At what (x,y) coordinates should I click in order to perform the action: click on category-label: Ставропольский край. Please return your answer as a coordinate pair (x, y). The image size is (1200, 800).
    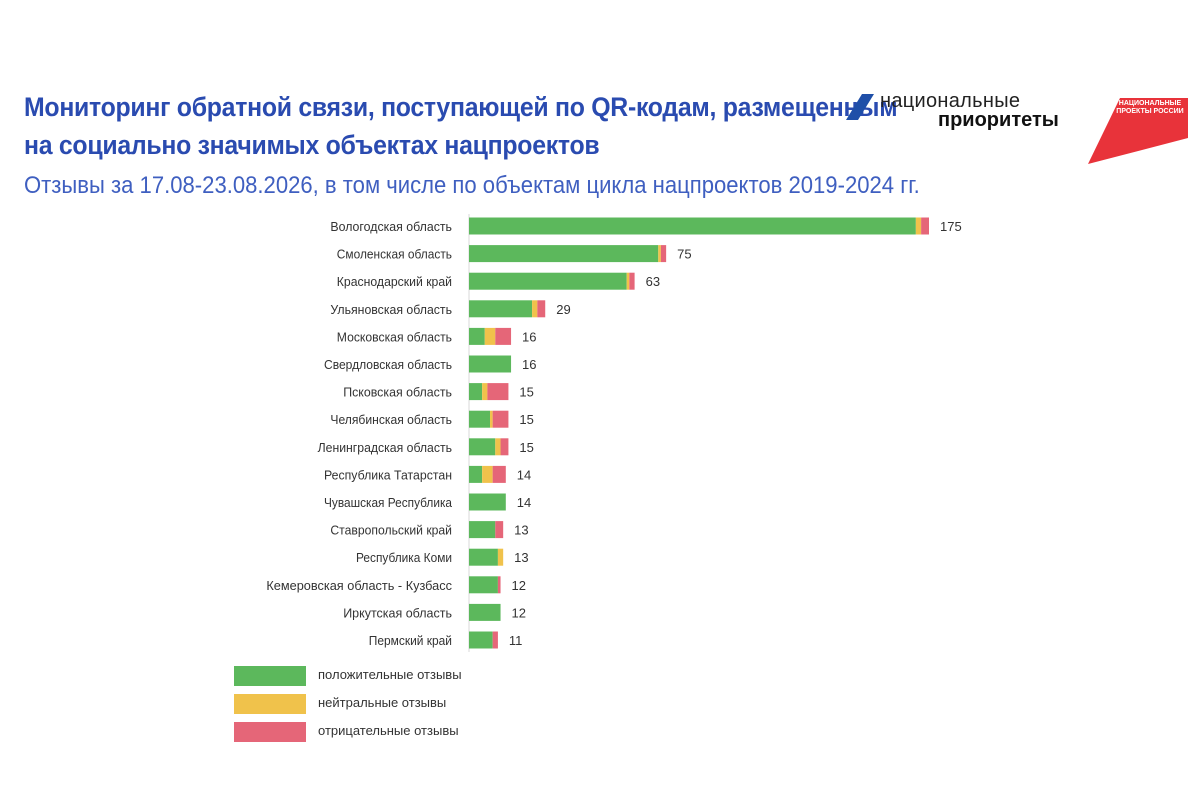
    Looking at the image, I should click on (391, 530).